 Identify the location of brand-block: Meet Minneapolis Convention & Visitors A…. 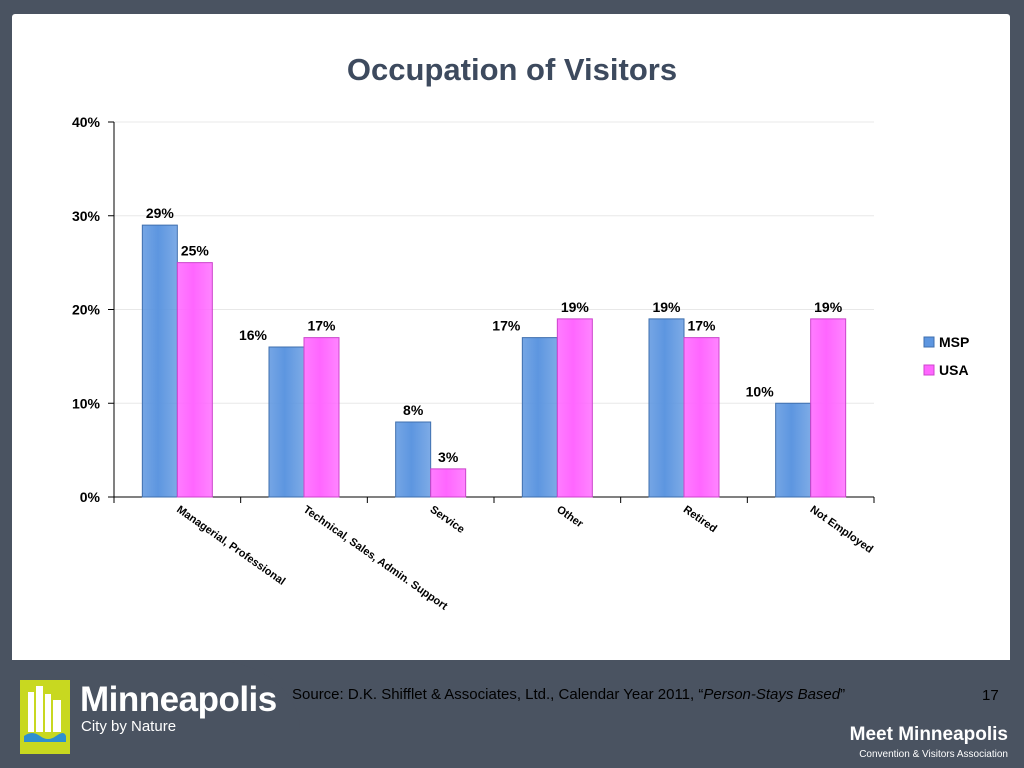
(929, 742).